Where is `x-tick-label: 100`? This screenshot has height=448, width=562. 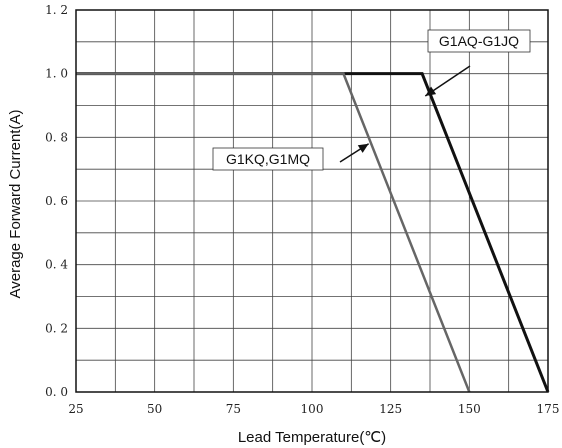
x-tick-label: 100 is located at coordinates (312, 409).